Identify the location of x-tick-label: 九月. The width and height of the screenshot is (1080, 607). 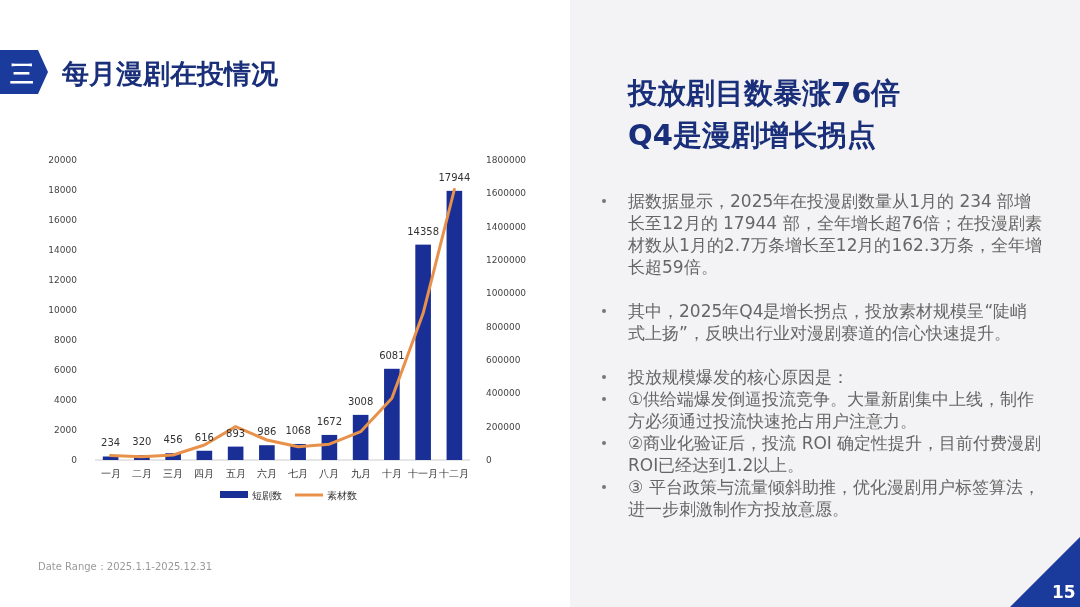
(360, 473).